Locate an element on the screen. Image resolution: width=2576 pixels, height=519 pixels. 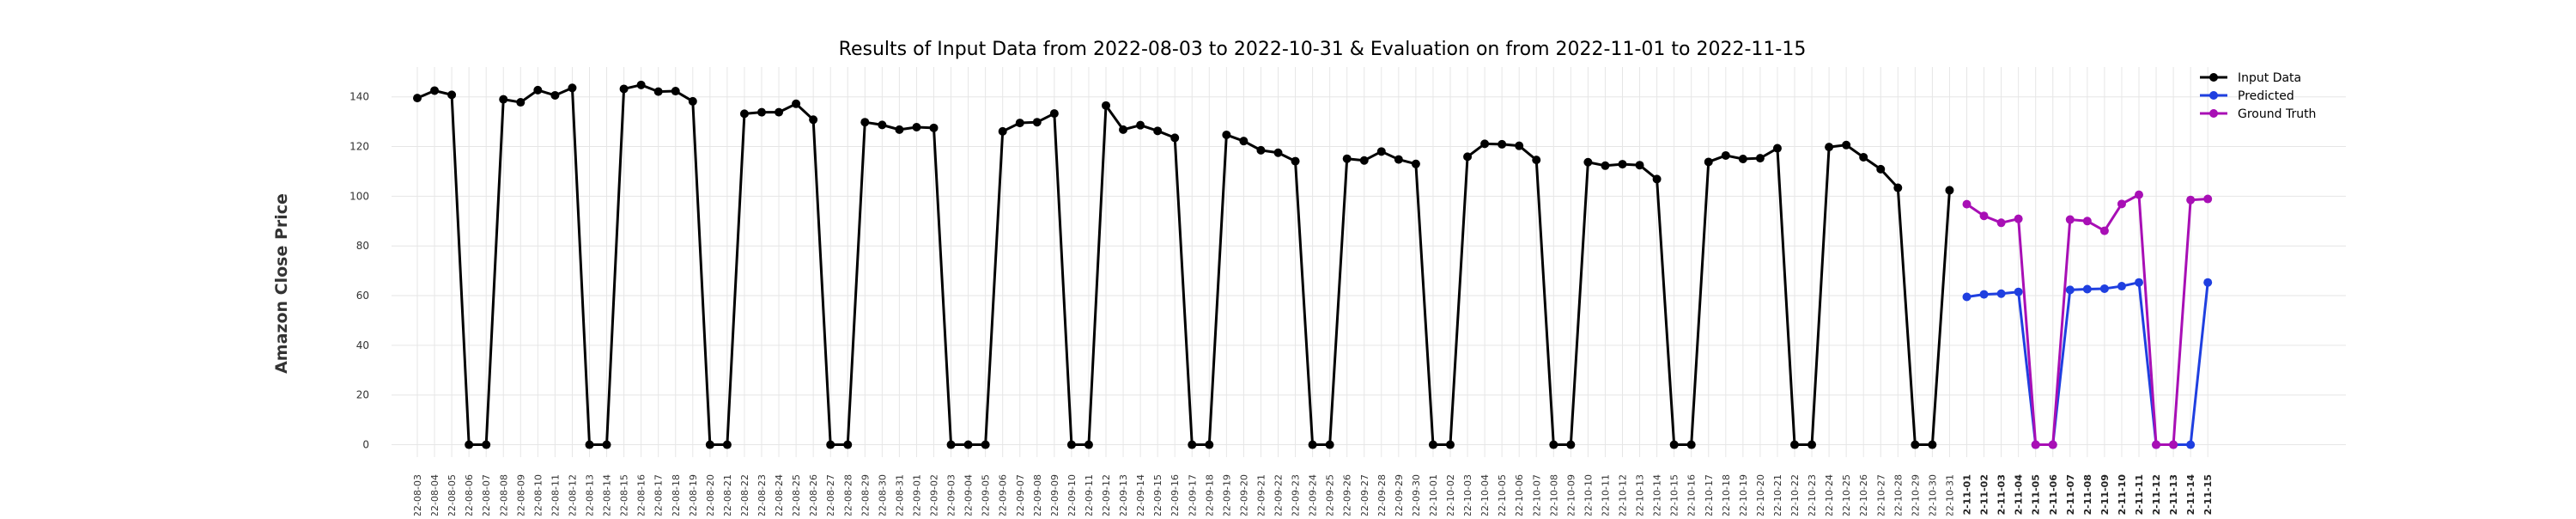
x-tick-label: 22-10-06 is located at coordinates (1519, 495).